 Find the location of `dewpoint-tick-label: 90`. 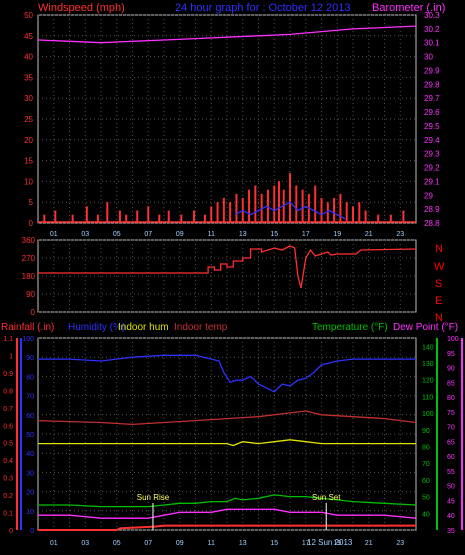

dewpoint-tick-label: 90 is located at coordinates (451, 369).